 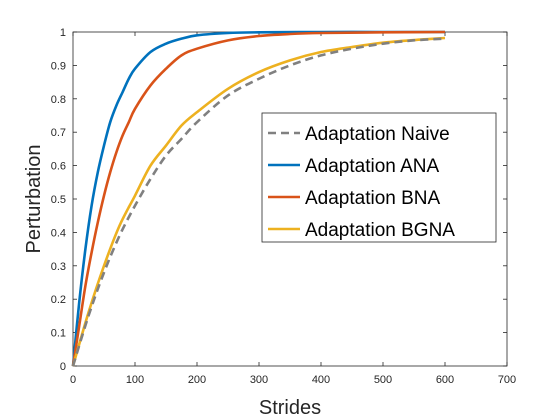 I want to click on y-tick-label: 0.9, so click(x=58, y=66).